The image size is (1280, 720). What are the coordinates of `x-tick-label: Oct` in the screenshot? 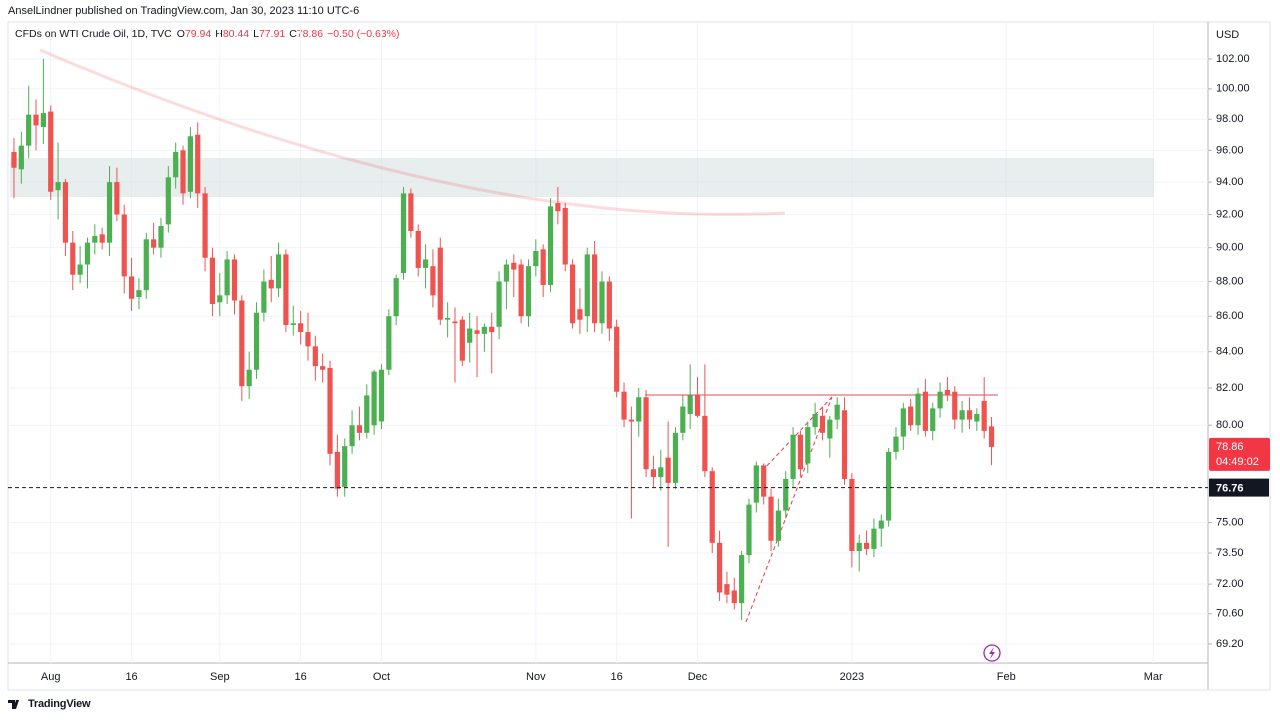 It's located at (381, 677).